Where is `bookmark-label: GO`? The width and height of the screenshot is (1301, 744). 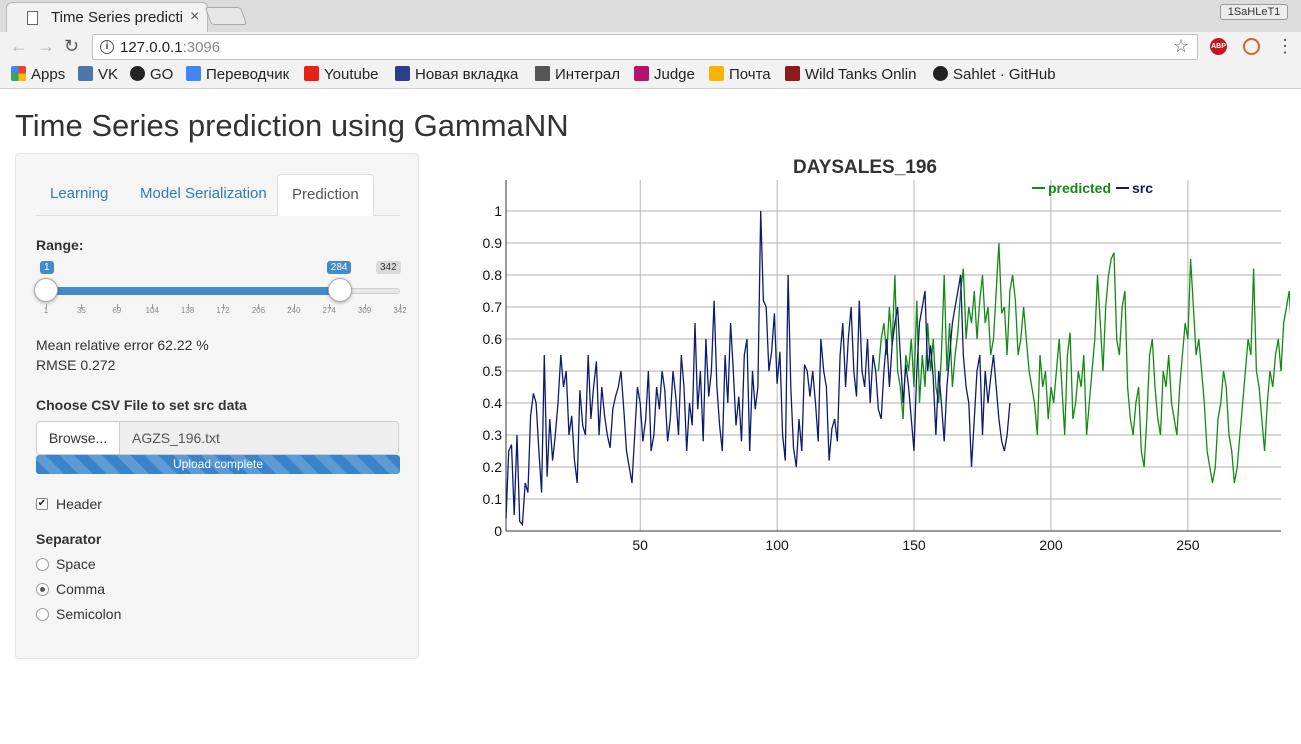
bookmark-label: GO is located at coordinates (162, 74).